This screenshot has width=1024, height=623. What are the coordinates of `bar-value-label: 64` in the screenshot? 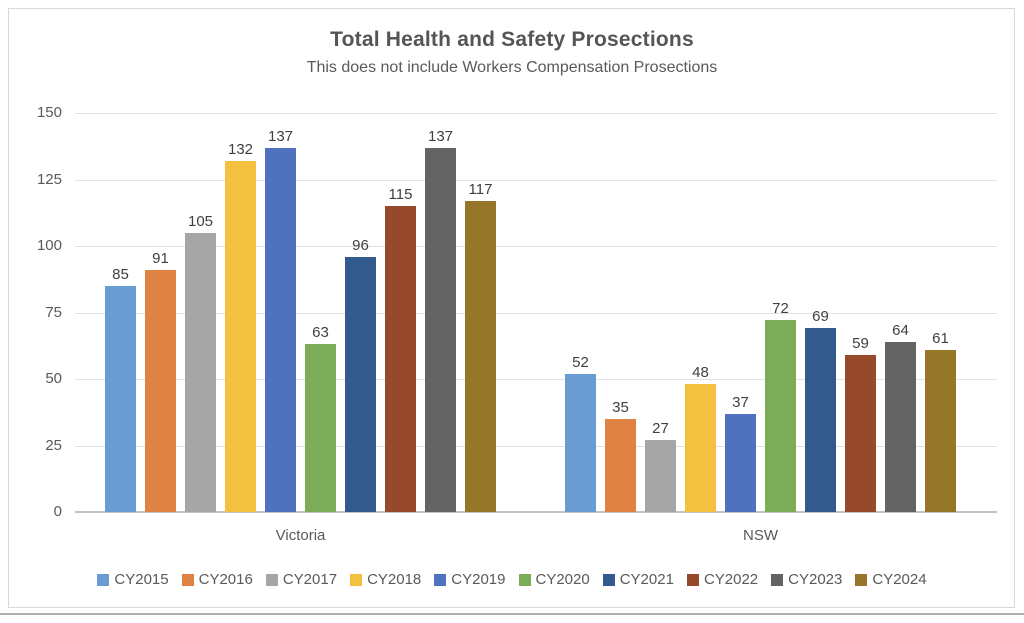 It's located at (900, 330).